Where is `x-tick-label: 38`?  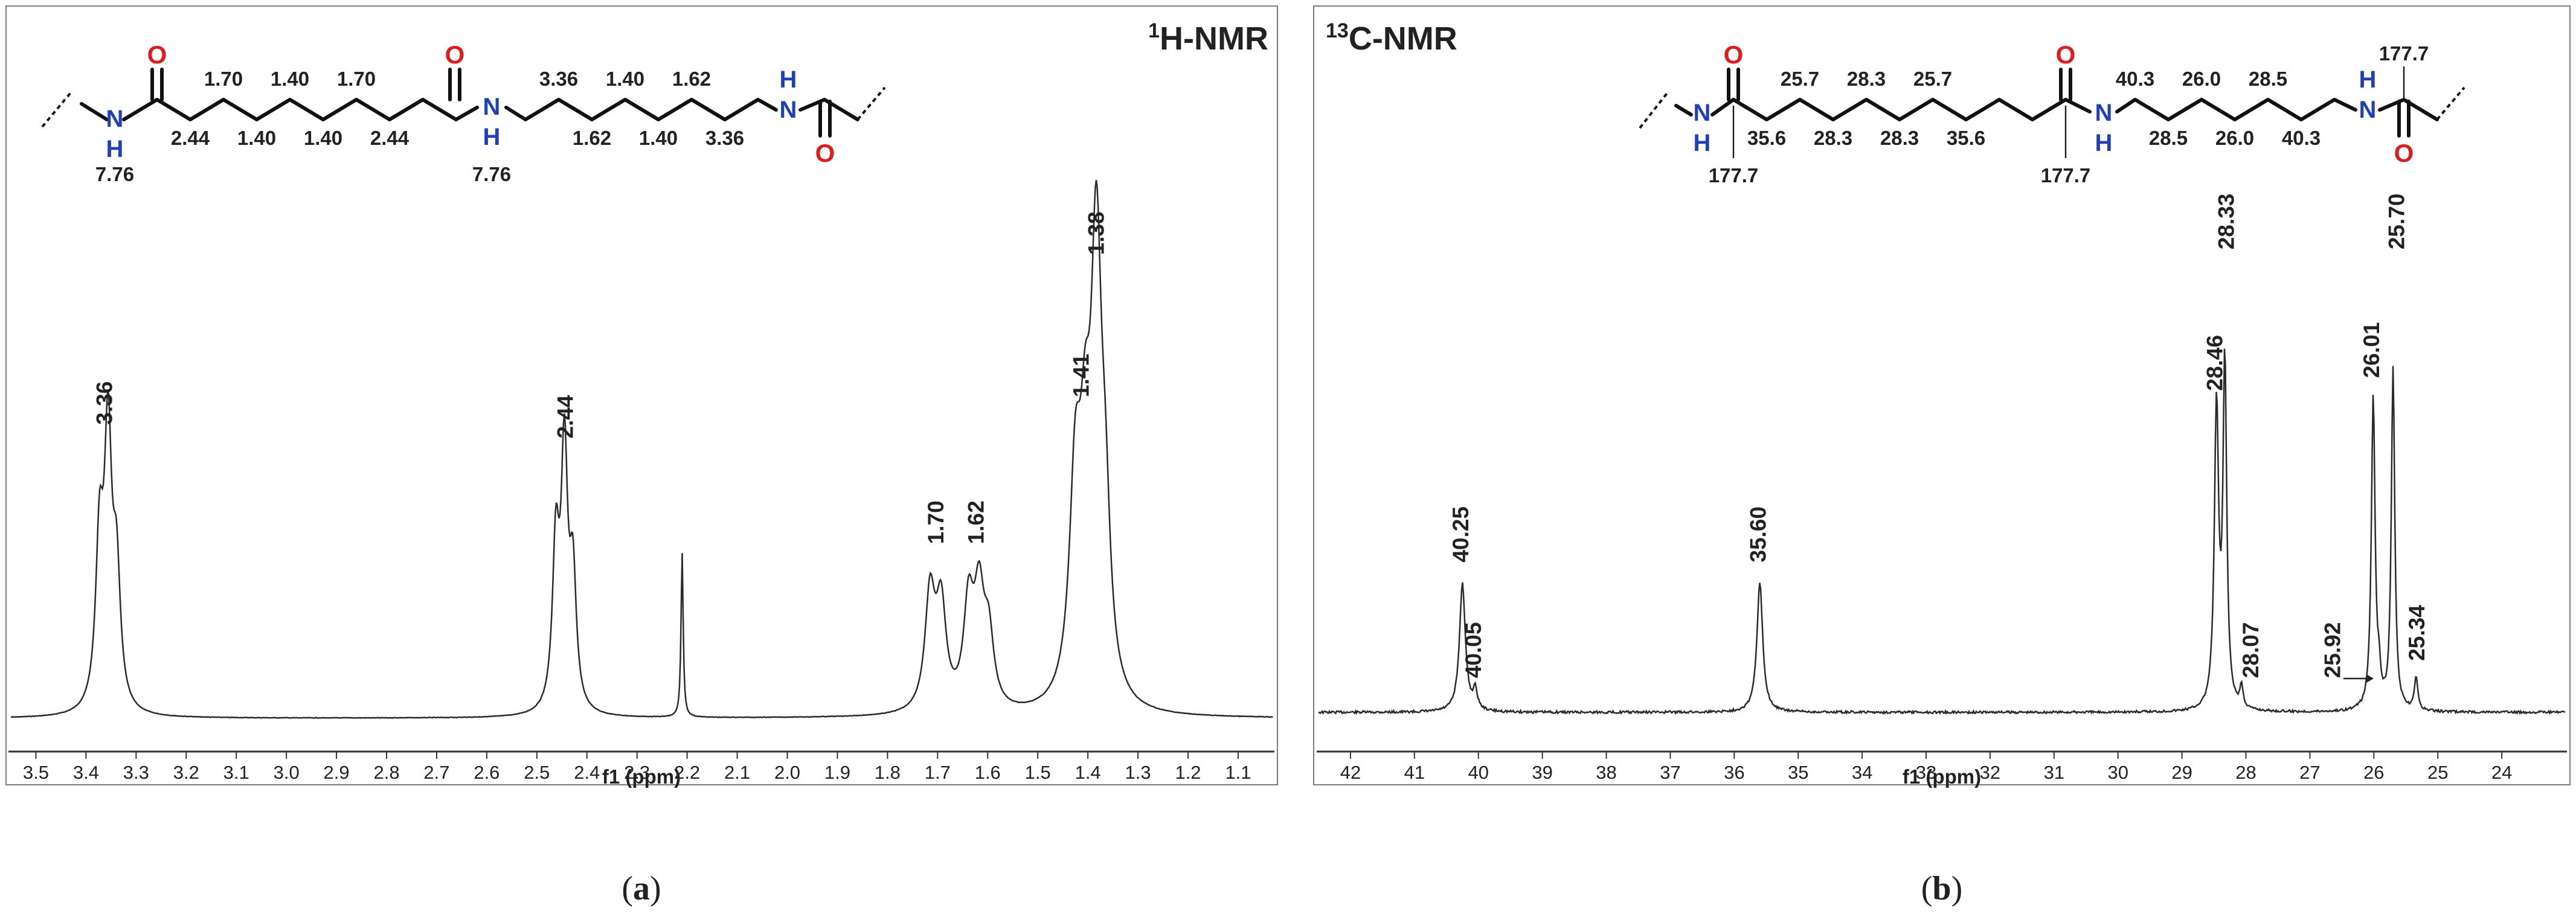 x-tick-label: 38 is located at coordinates (1606, 772).